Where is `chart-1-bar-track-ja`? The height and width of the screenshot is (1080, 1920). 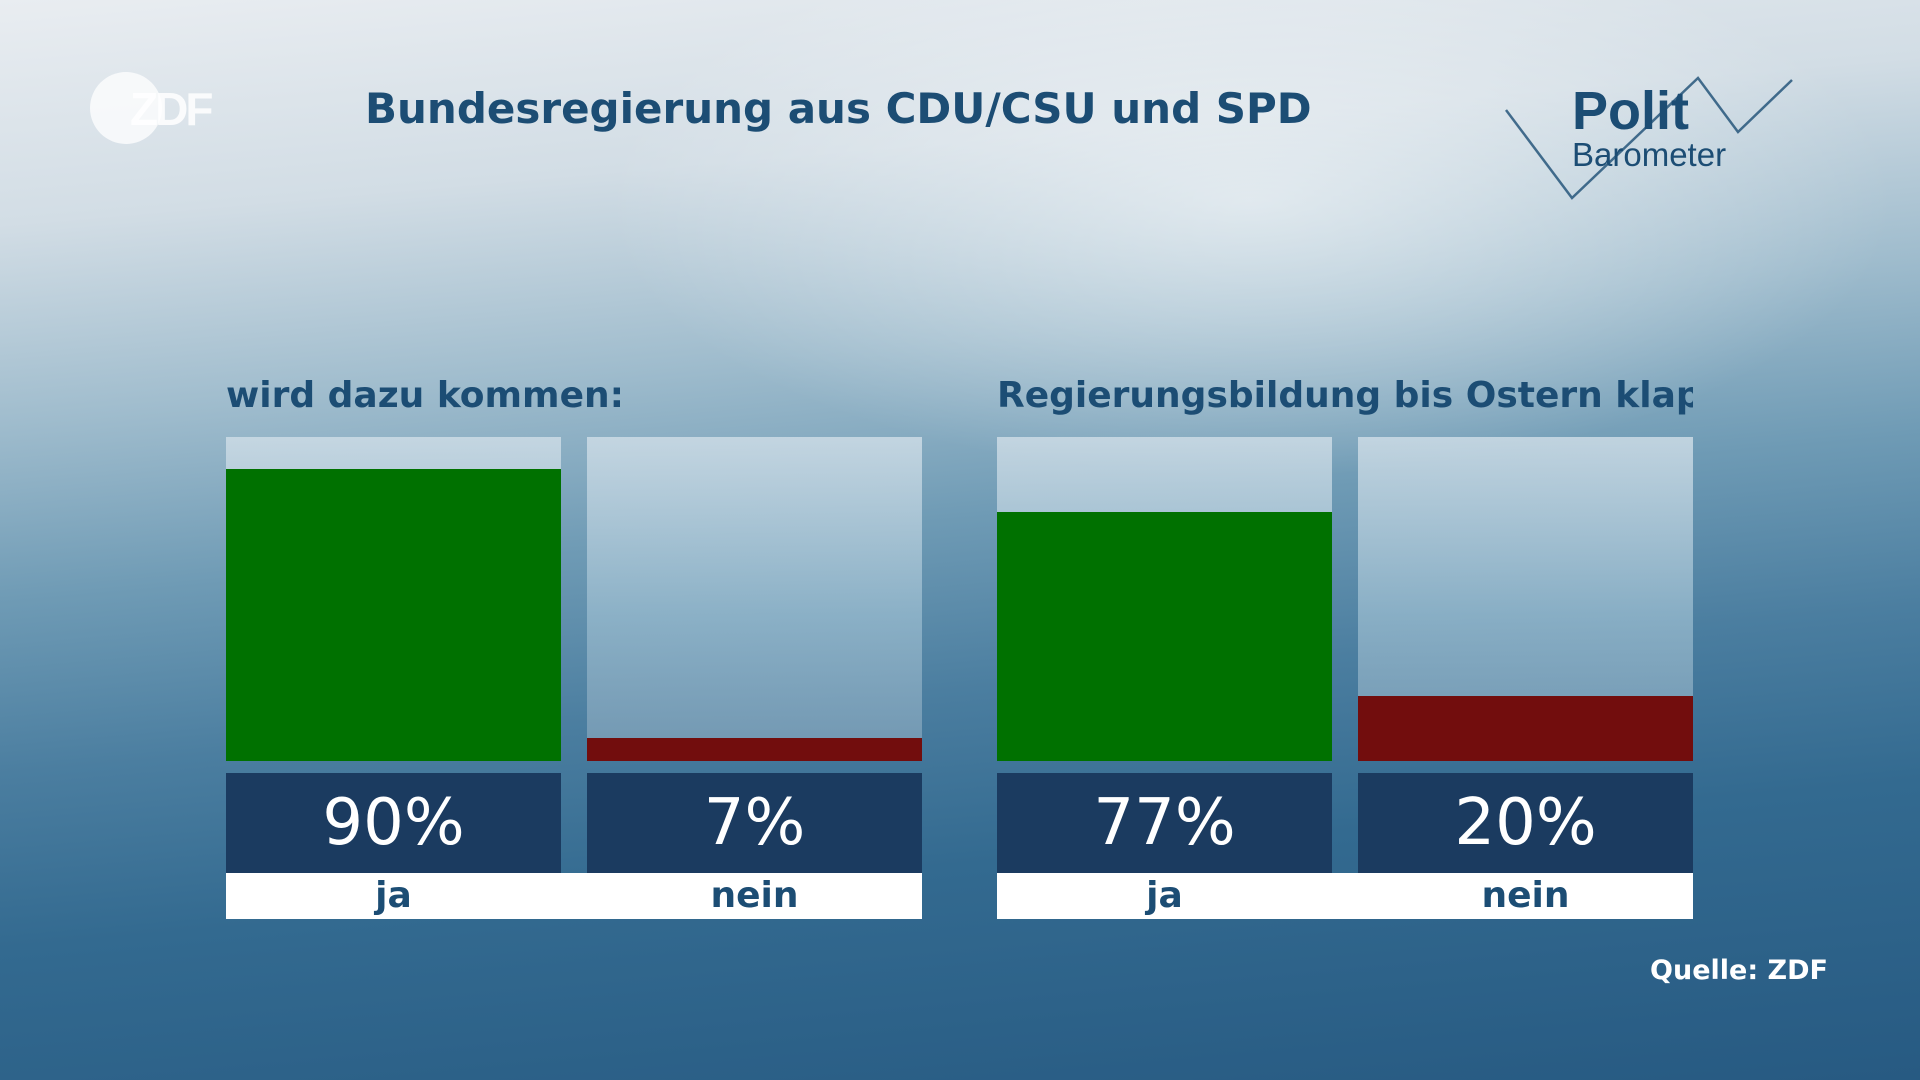 chart-1-bar-track-ja is located at coordinates (393, 599).